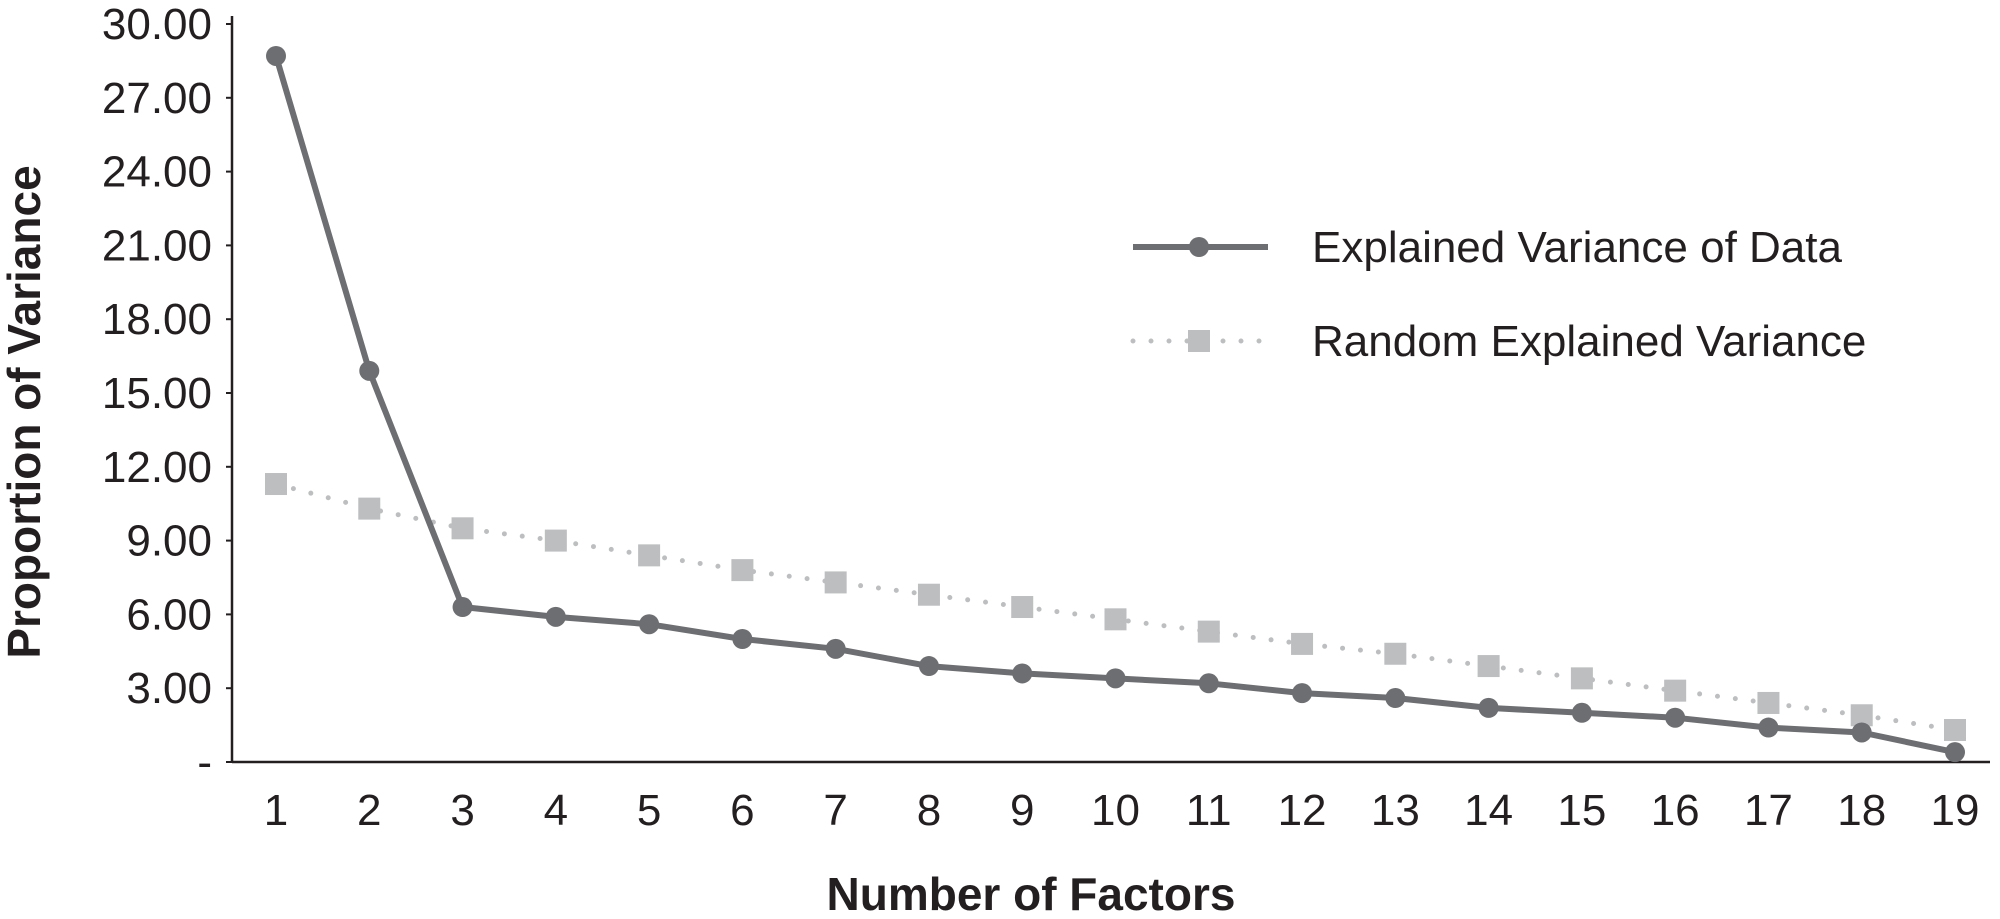  Describe the element at coordinates (556, 810) in the screenshot. I see `x-tick-label: 4` at that location.